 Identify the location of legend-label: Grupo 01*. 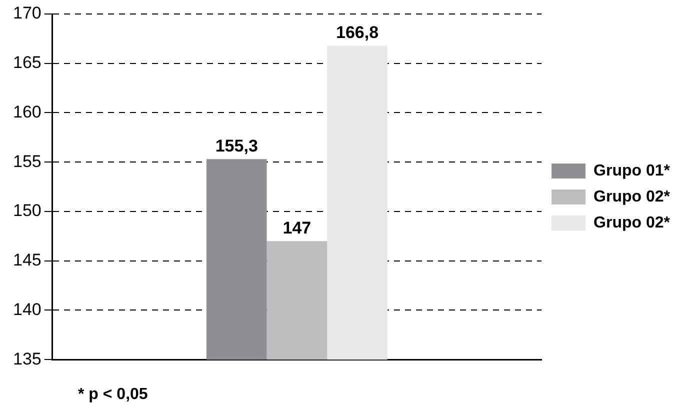
(632, 171).